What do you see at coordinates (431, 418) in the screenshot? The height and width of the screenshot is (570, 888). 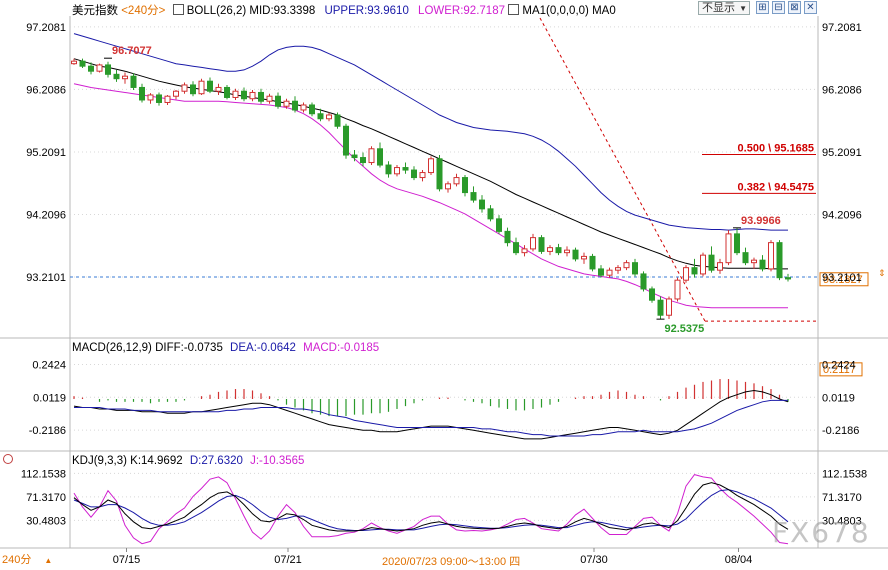 I see `macd-dea-line` at bounding box center [431, 418].